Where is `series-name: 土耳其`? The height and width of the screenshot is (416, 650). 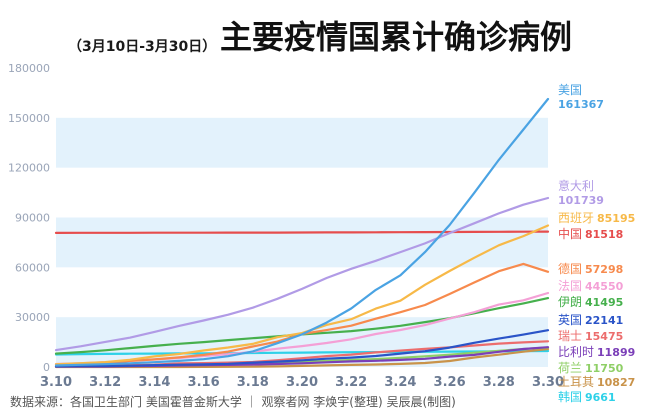
series-name: 土耳其 is located at coordinates (576, 382).